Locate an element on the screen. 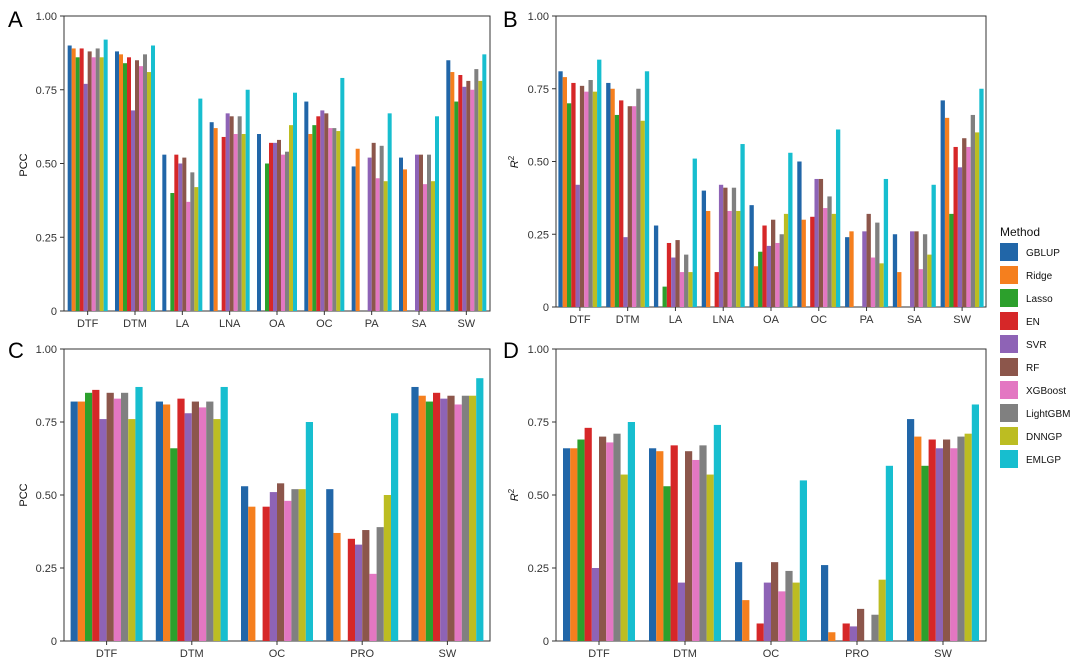  panel-a-bar-la-emlgp is located at coordinates (200, 204).